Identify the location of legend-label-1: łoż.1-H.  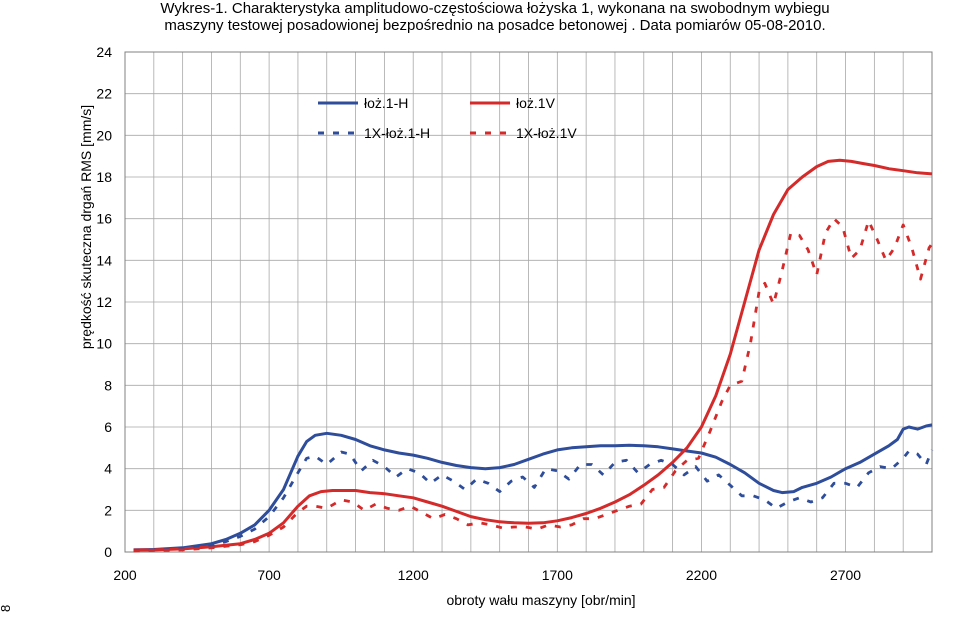
(386, 103).